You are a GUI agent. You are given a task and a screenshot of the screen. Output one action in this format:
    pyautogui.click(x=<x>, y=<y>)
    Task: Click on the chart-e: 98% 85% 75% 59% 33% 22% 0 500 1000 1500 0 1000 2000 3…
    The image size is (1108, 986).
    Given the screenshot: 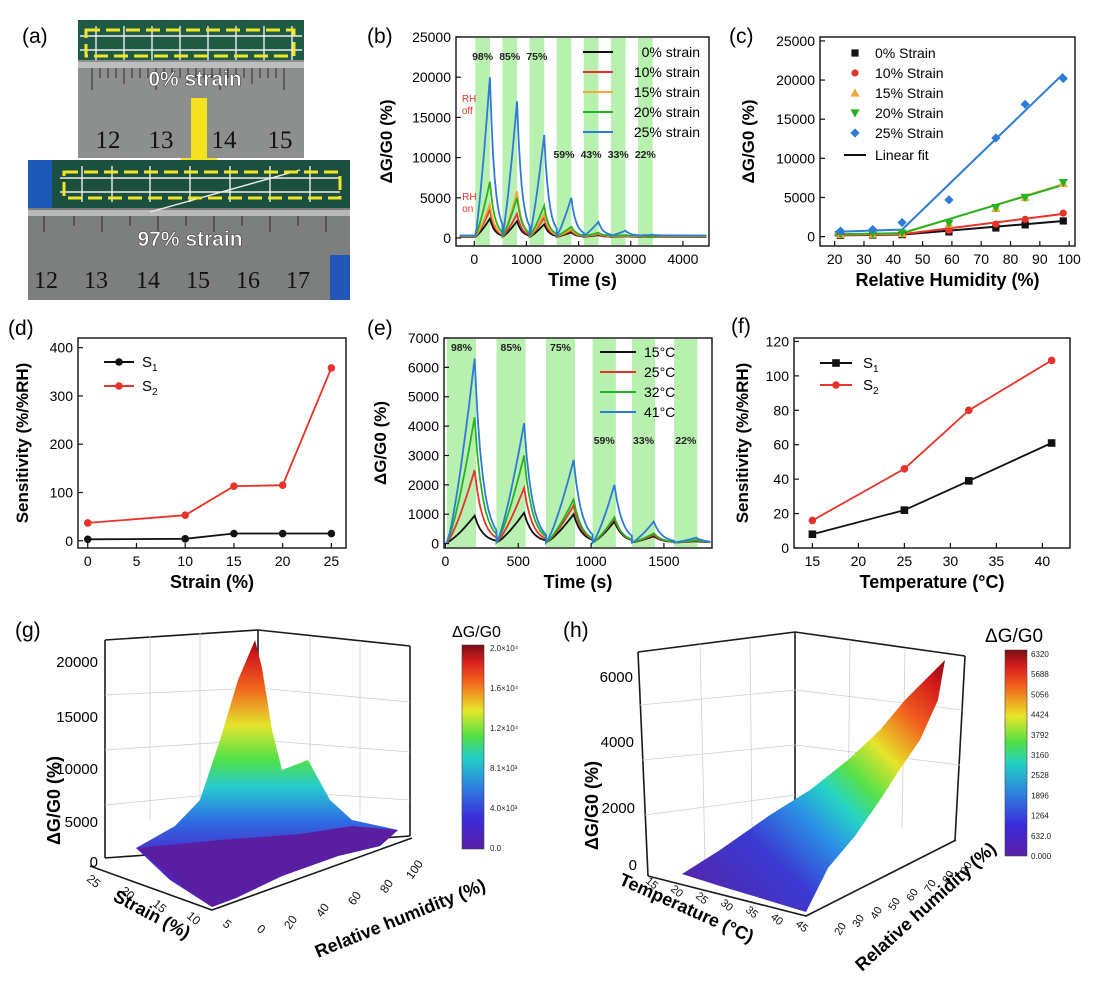 What is the action you would take?
    pyautogui.click(x=542, y=461)
    